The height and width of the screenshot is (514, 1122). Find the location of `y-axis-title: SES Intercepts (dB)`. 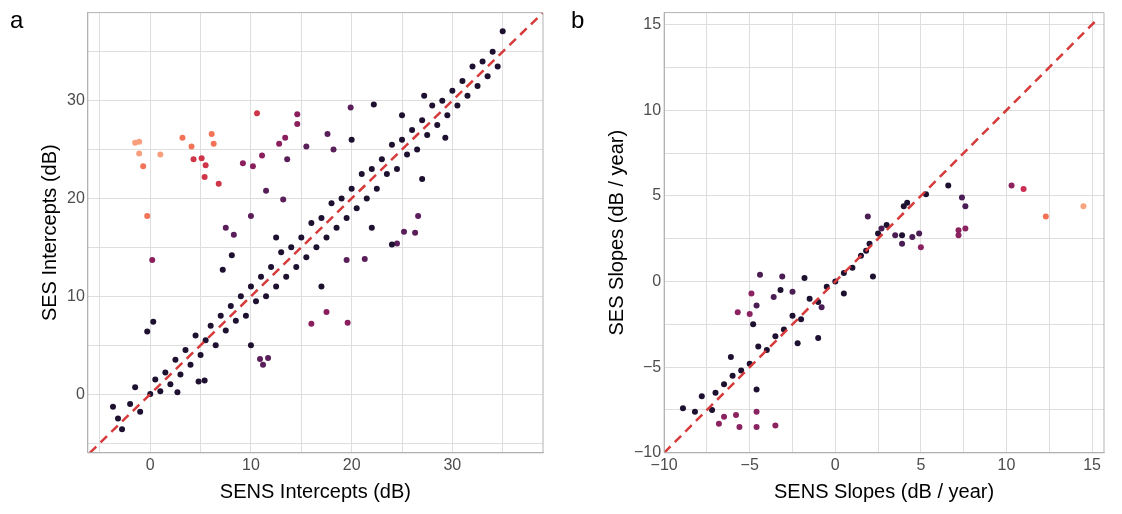

y-axis-title: SES Intercepts (dB) is located at coordinates (48, 233).